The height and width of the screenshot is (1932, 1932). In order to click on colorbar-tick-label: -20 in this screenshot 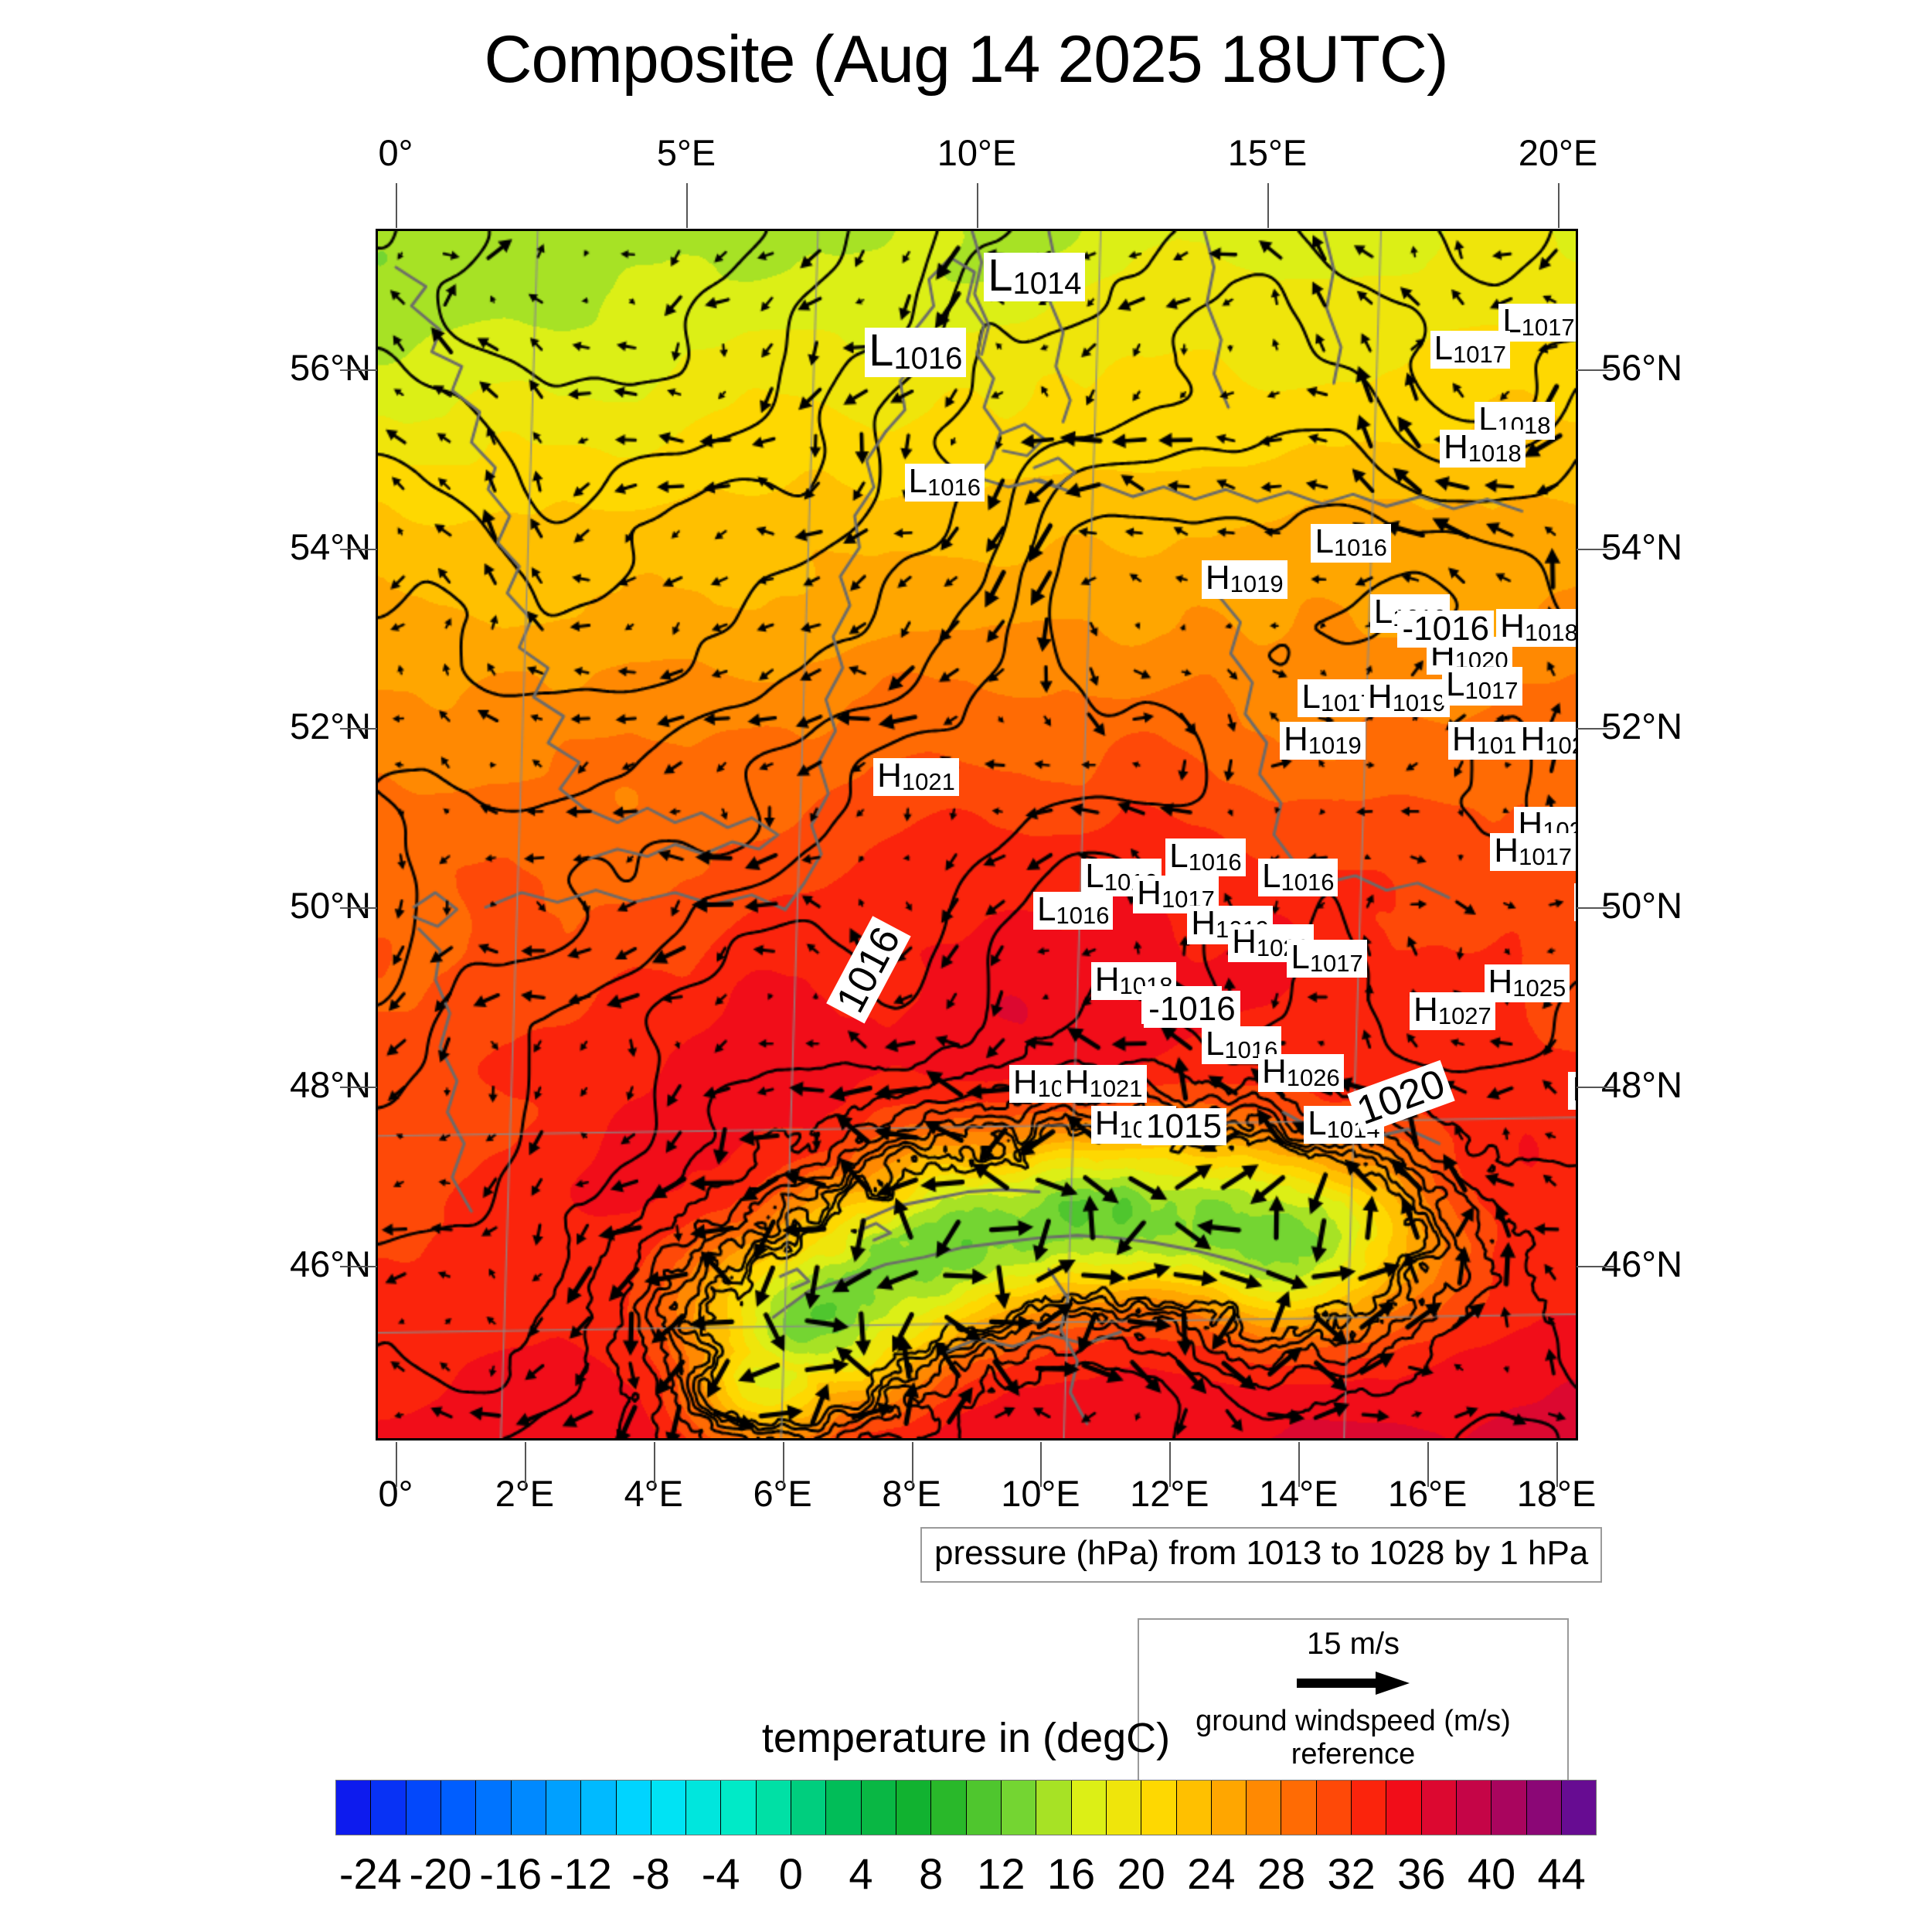, I will do `click(440, 1873)`.